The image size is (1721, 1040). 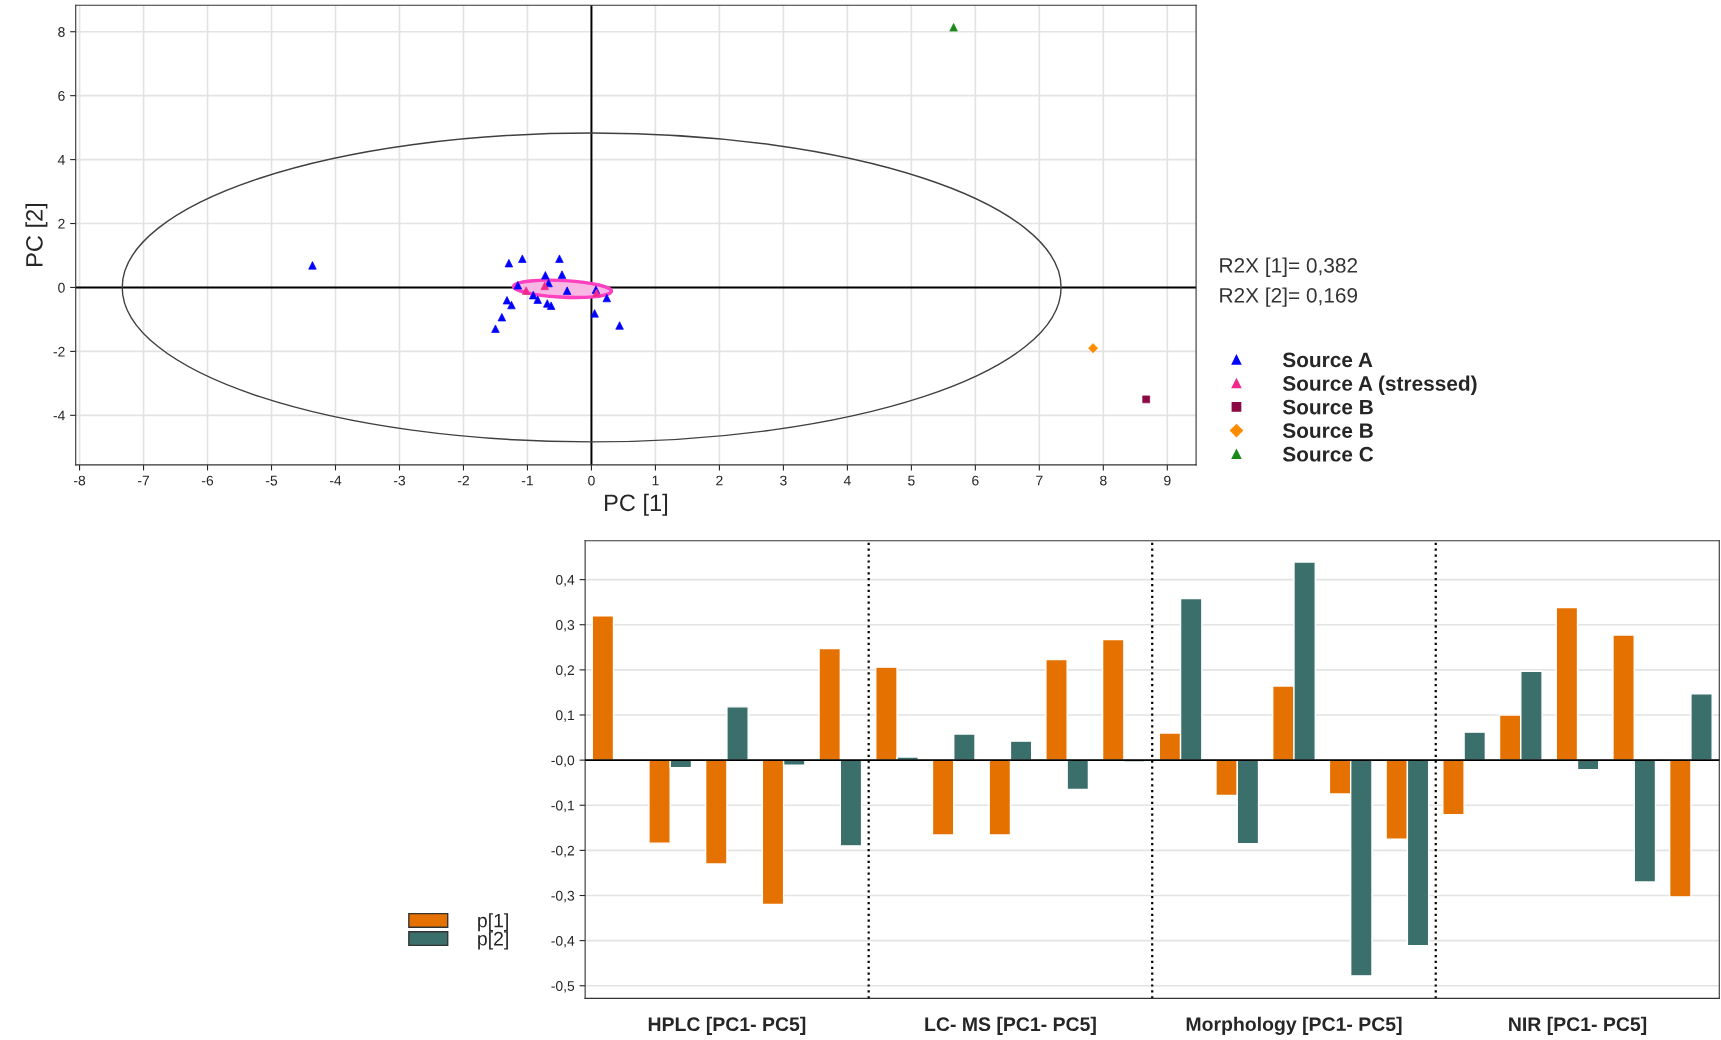 What do you see at coordinates (1289, 267) in the screenshot?
I see `text: R2X [1]= 0,382` at bounding box center [1289, 267].